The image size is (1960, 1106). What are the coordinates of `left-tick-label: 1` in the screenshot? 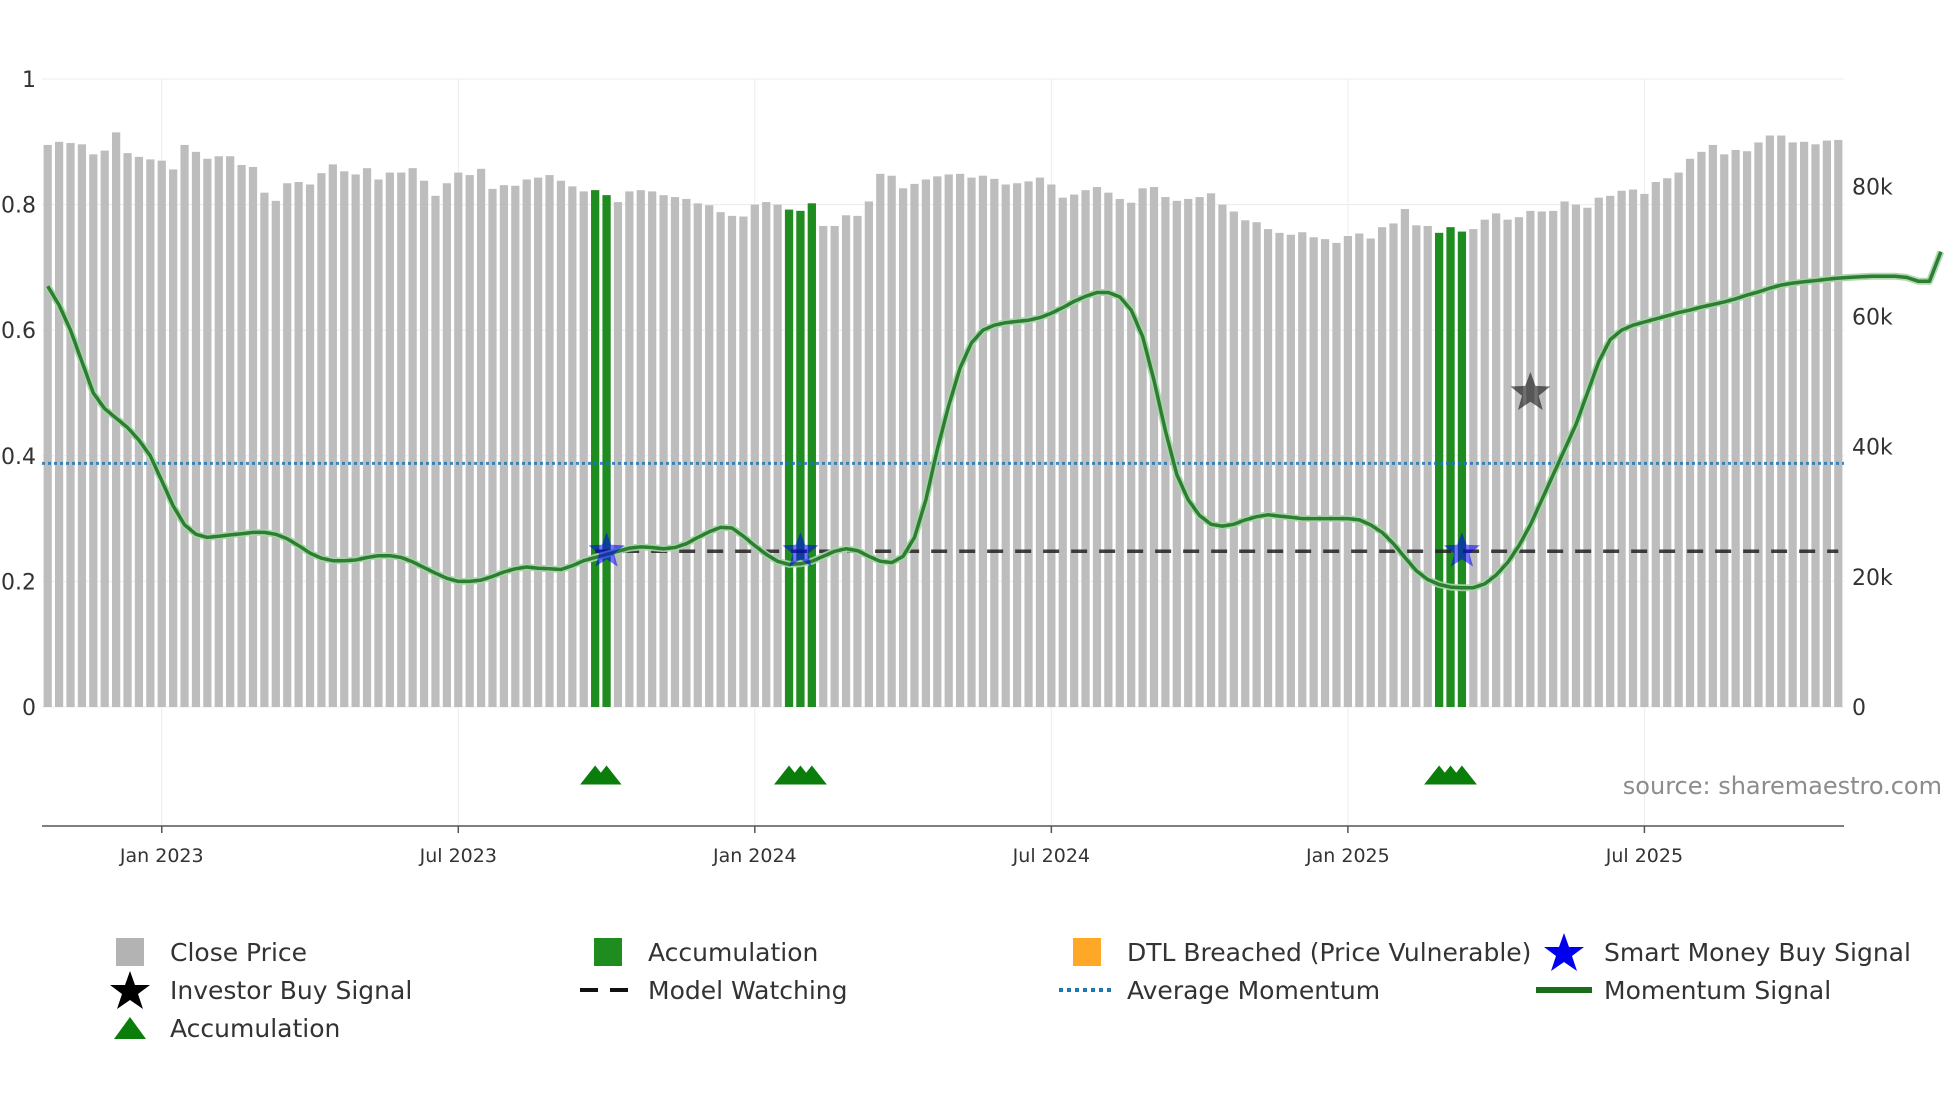 It's located at (29, 80).